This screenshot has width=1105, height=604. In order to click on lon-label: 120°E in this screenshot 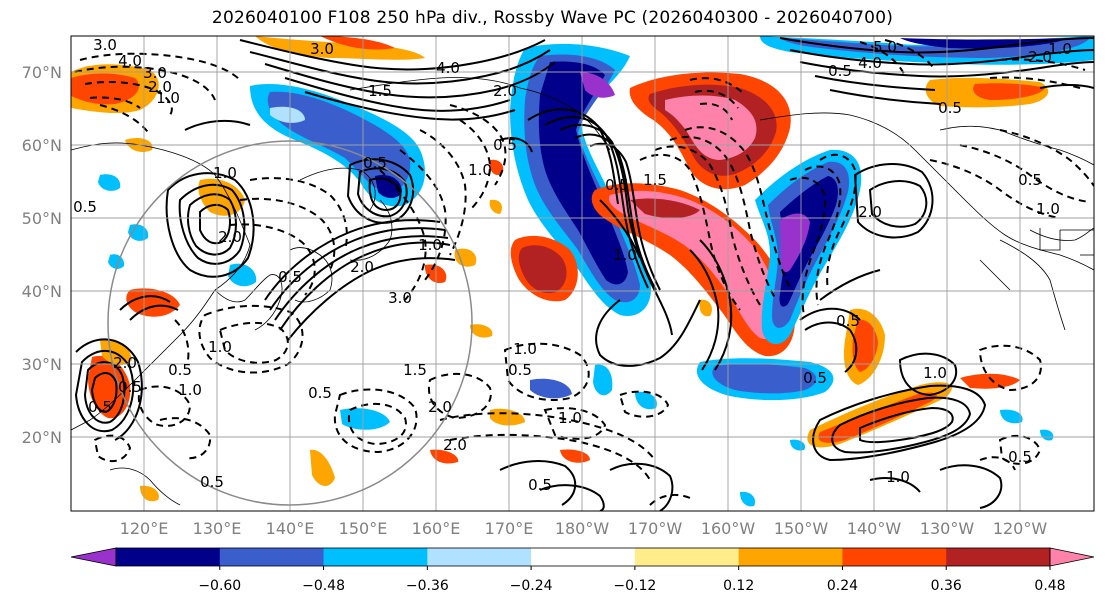, I will do `click(144, 528)`.